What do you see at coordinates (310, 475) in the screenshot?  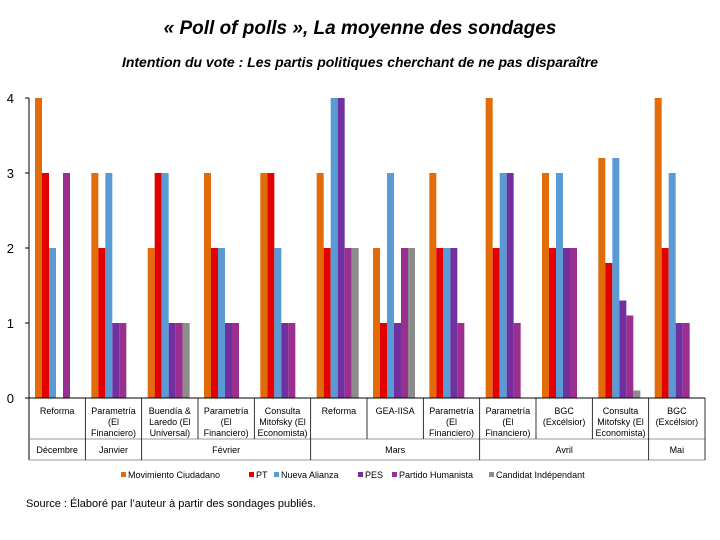 I see `legend-label: Nueva Alianza` at bounding box center [310, 475].